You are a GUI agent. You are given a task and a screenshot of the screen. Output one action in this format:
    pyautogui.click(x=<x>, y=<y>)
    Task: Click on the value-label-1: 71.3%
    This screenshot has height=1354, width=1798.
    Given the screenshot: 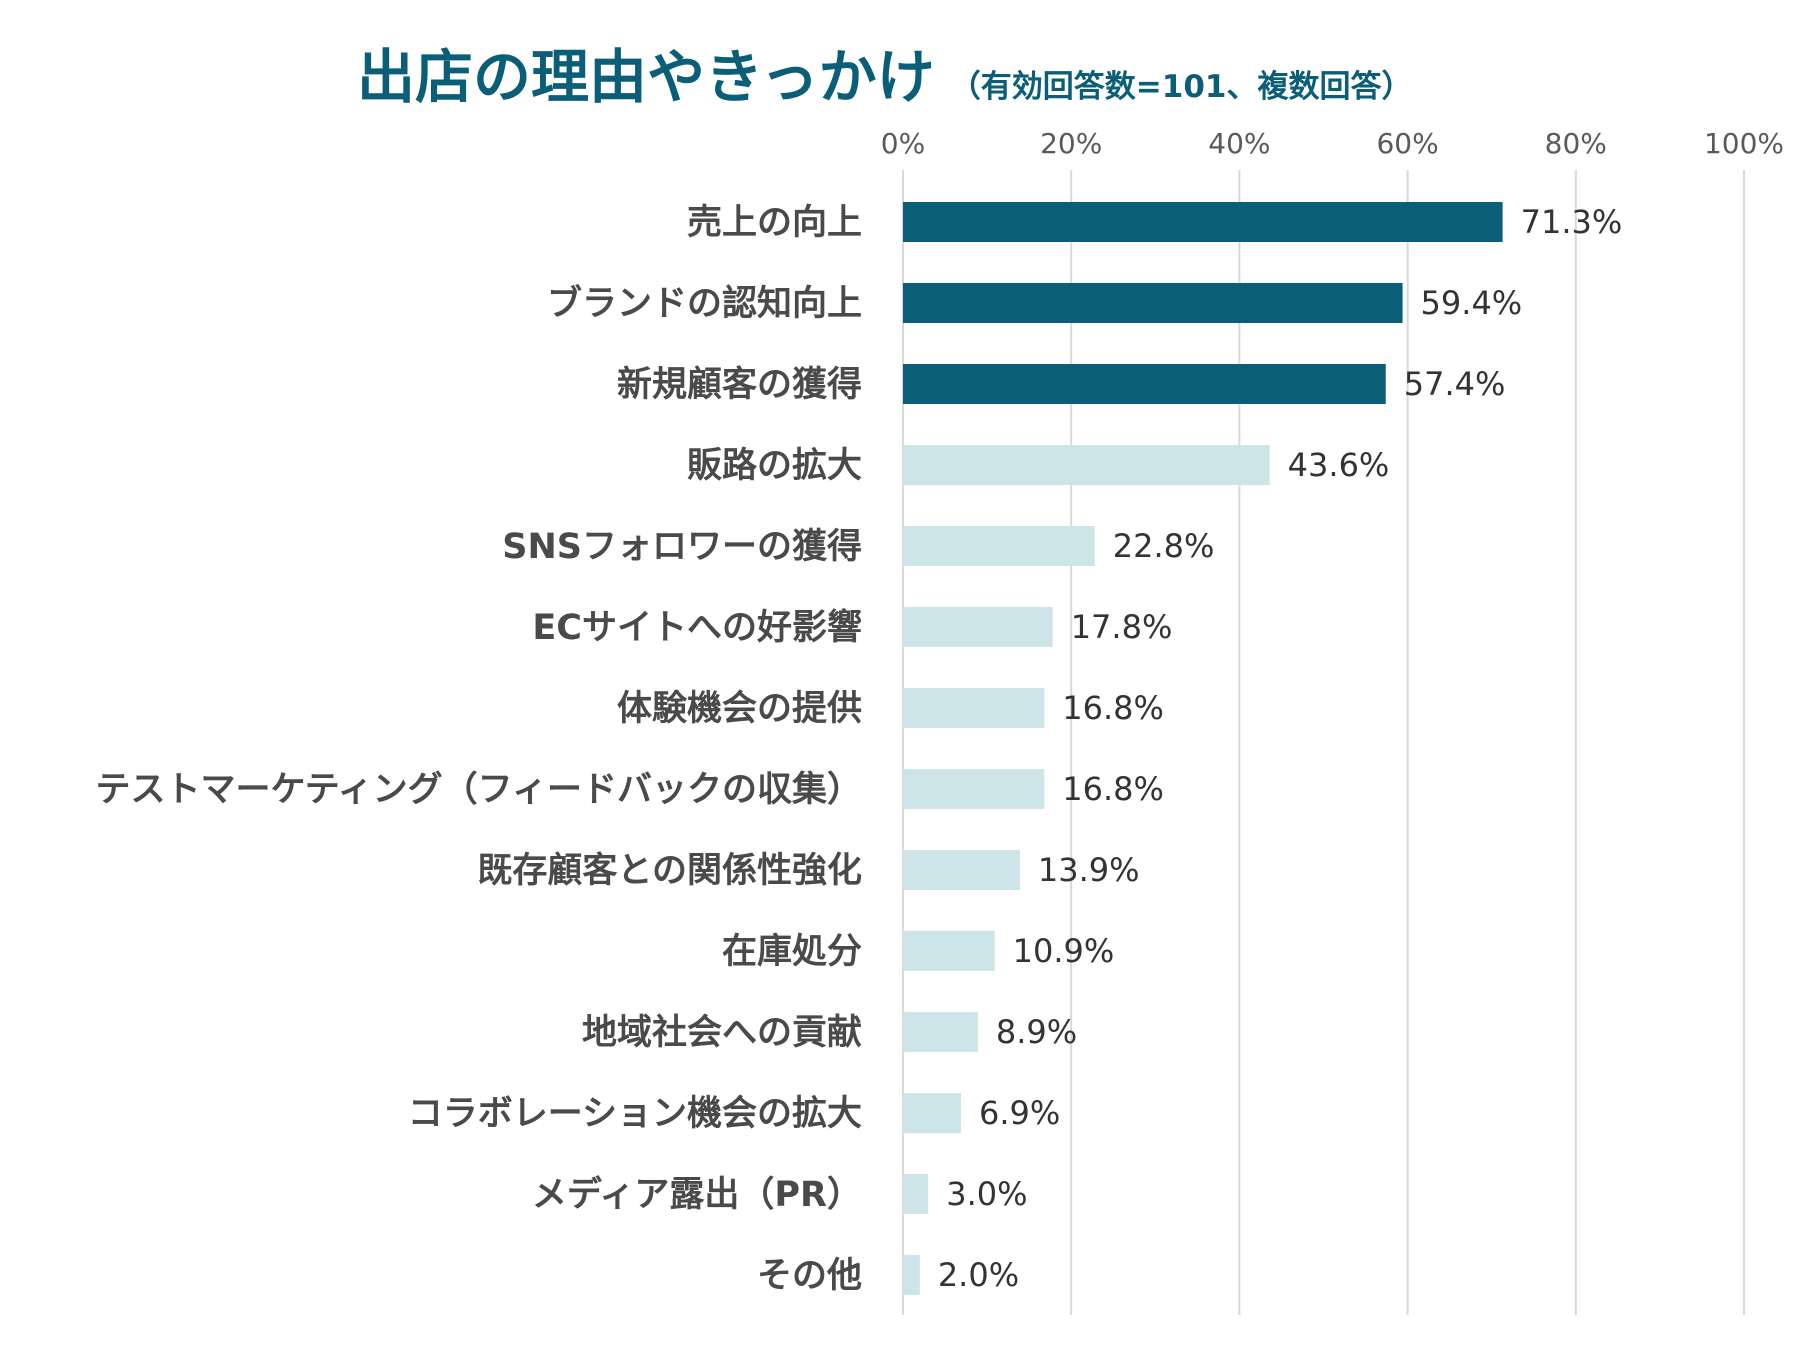 What is the action you would take?
    pyautogui.click(x=1572, y=222)
    